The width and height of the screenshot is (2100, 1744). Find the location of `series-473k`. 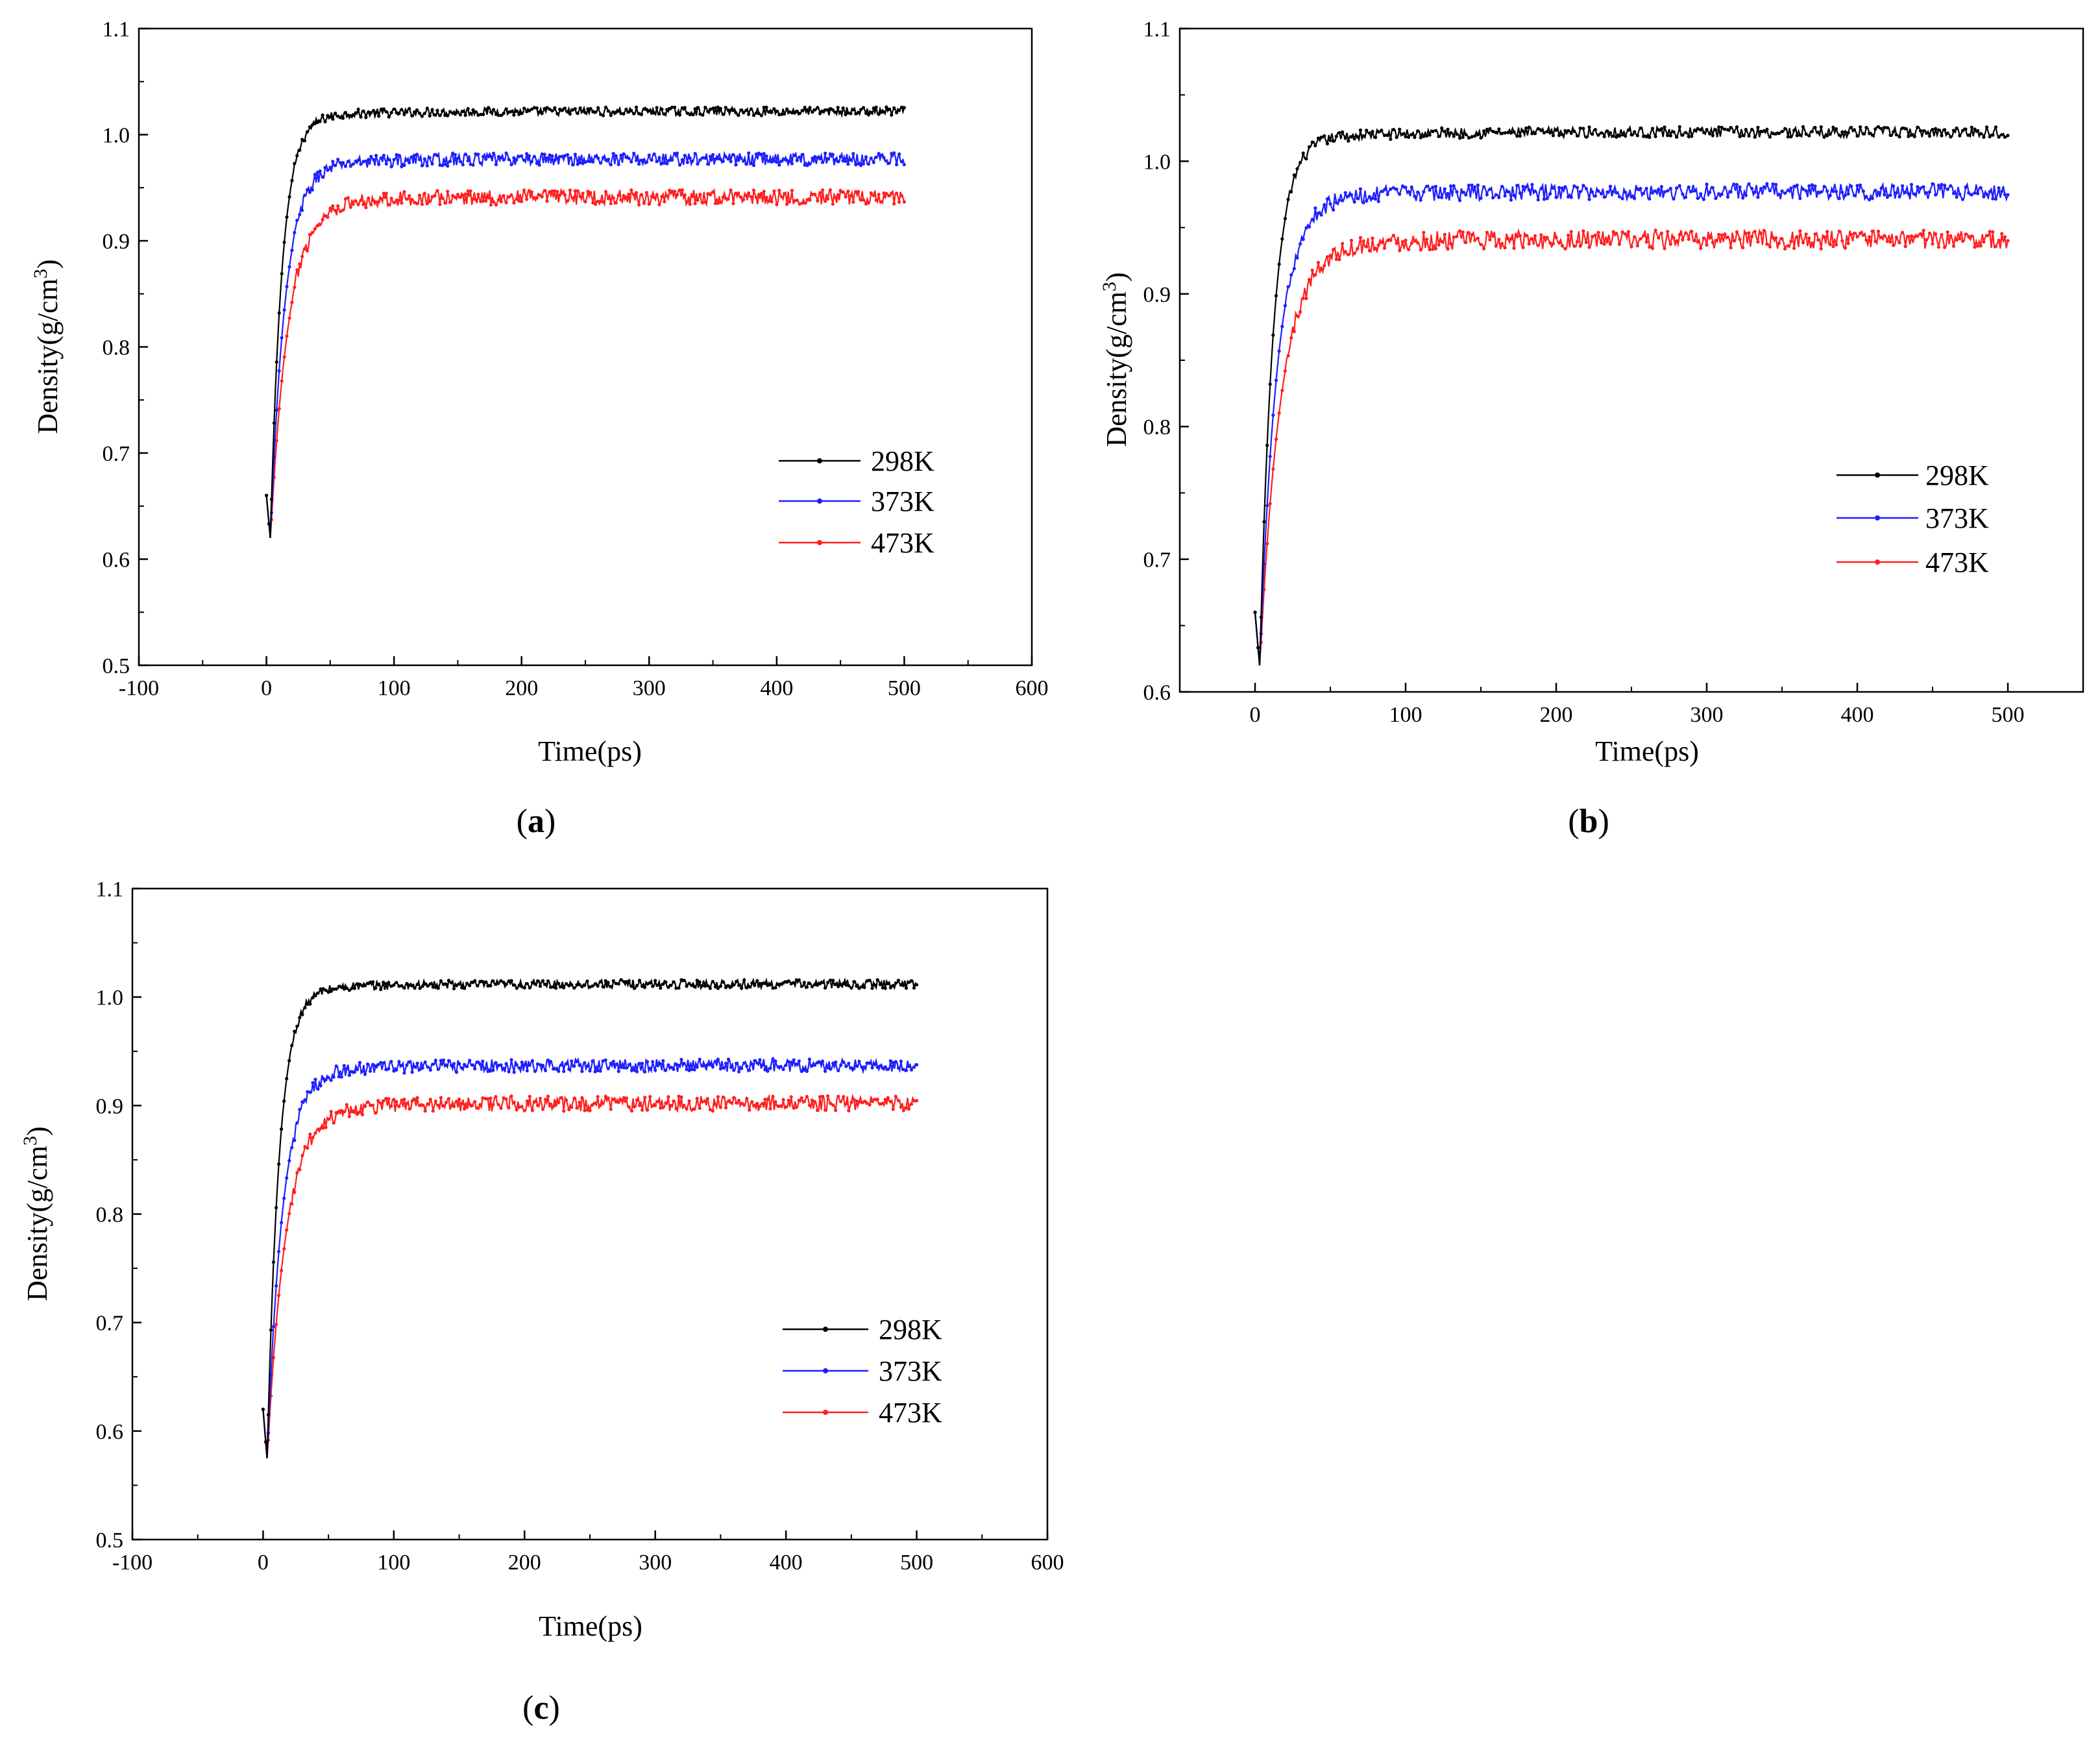

series-473k is located at coordinates (585, 363).